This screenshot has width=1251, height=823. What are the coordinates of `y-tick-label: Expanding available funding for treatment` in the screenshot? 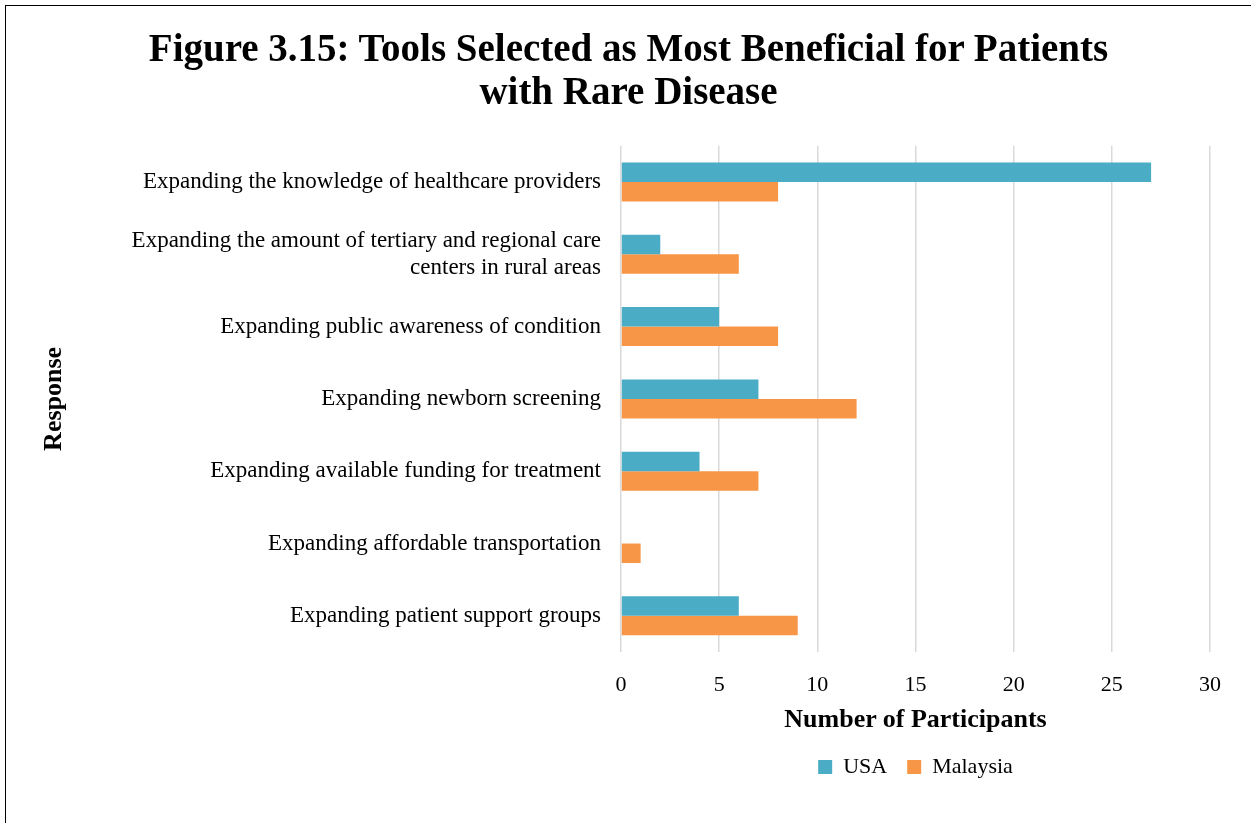 It's located at (406, 470).